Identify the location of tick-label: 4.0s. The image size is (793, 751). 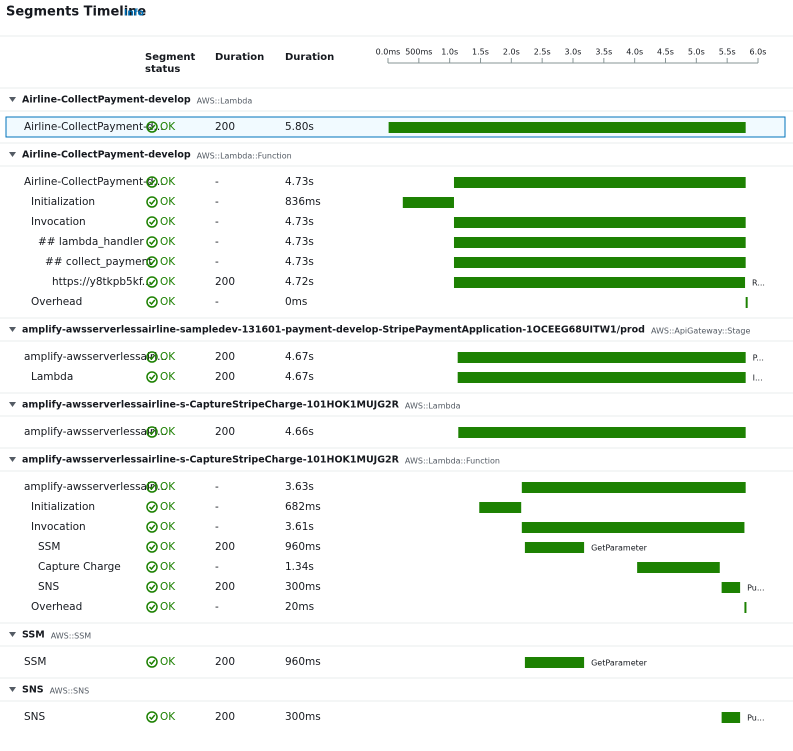
(634, 52).